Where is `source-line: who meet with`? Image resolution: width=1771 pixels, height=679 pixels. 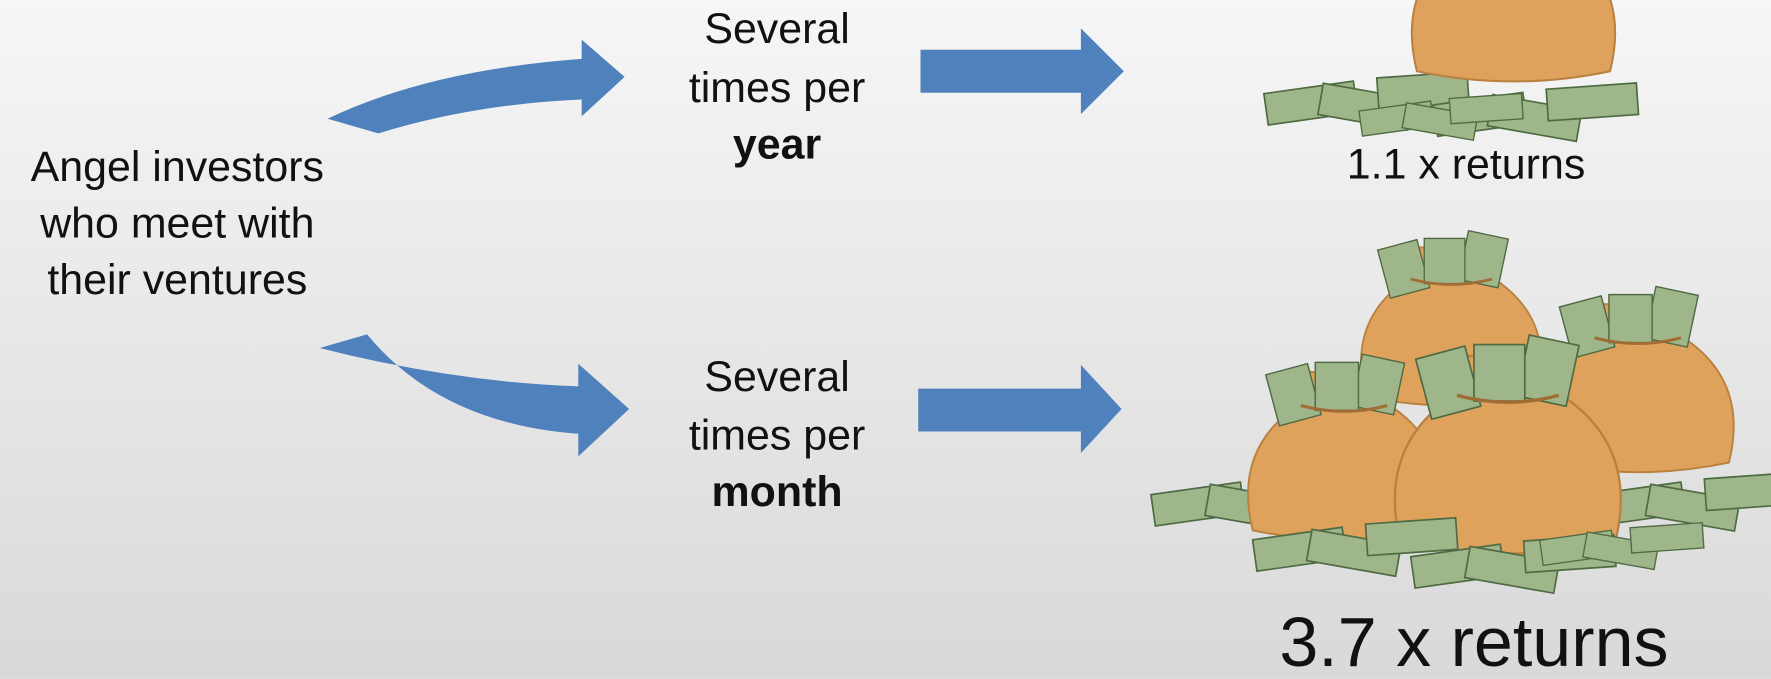 source-line: who meet with is located at coordinates (176, 223).